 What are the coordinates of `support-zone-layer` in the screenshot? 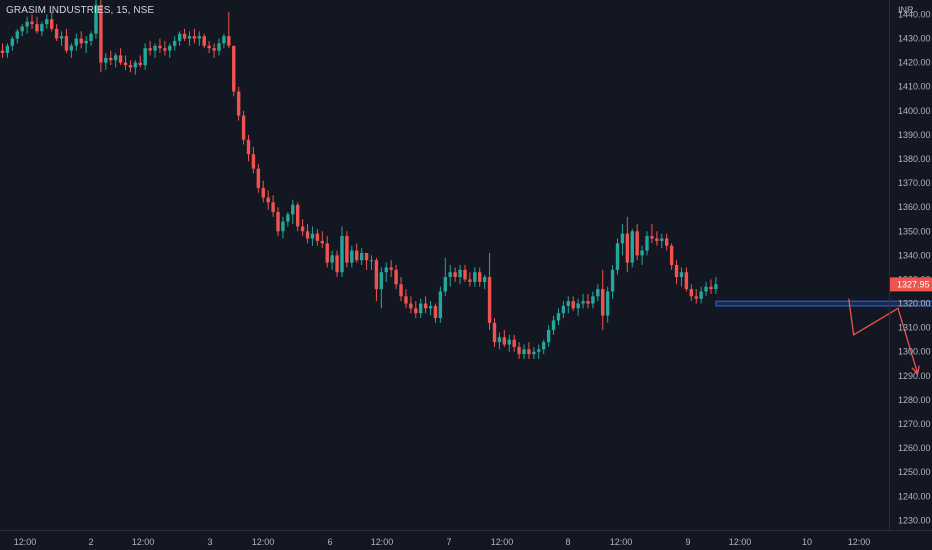 It's located at (823, 303).